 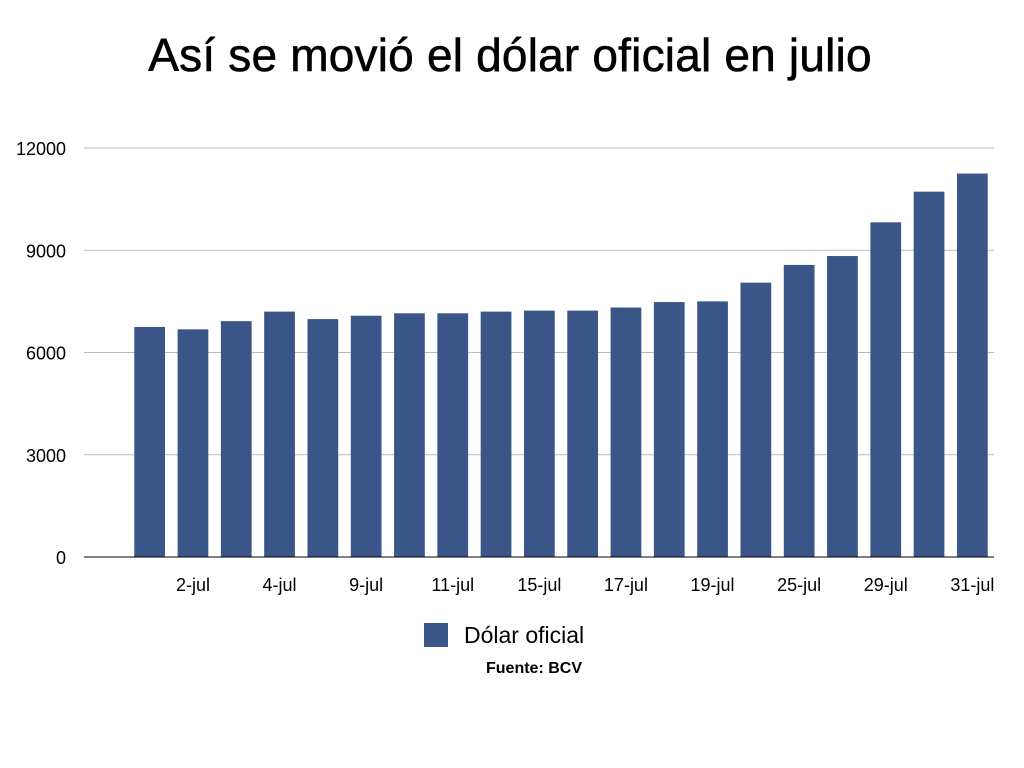 What do you see at coordinates (713, 585) in the screenshot?
I see `x-tick-label: 19-jul` at bounding box center [713, 585].